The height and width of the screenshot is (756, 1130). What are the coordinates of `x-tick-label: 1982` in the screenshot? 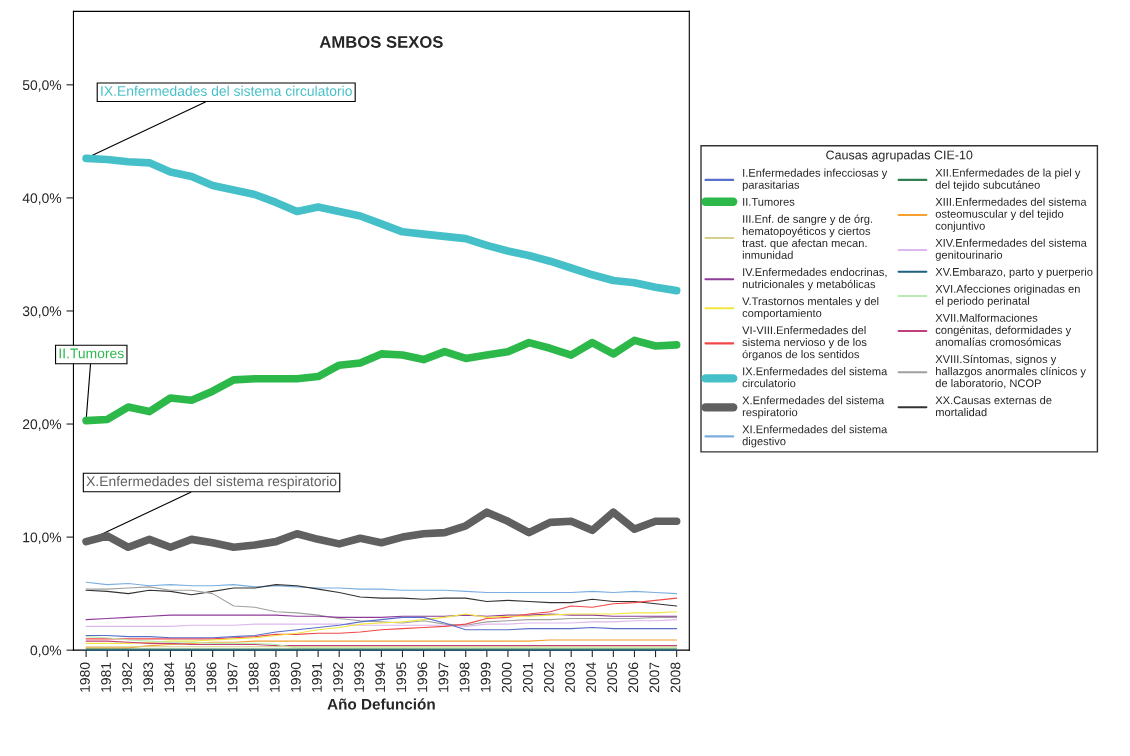 It's located at (127, 677).